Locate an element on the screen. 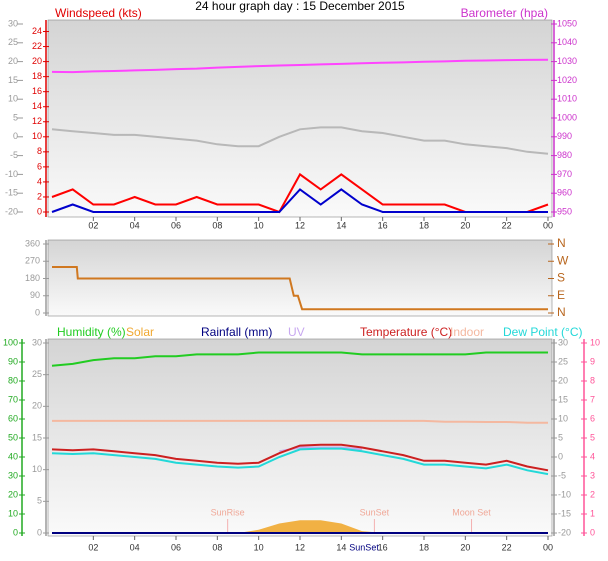 Image resolution: width=608 pixels, height=561 pixels. legend-entry: UV is located at coordinates (296, 332).